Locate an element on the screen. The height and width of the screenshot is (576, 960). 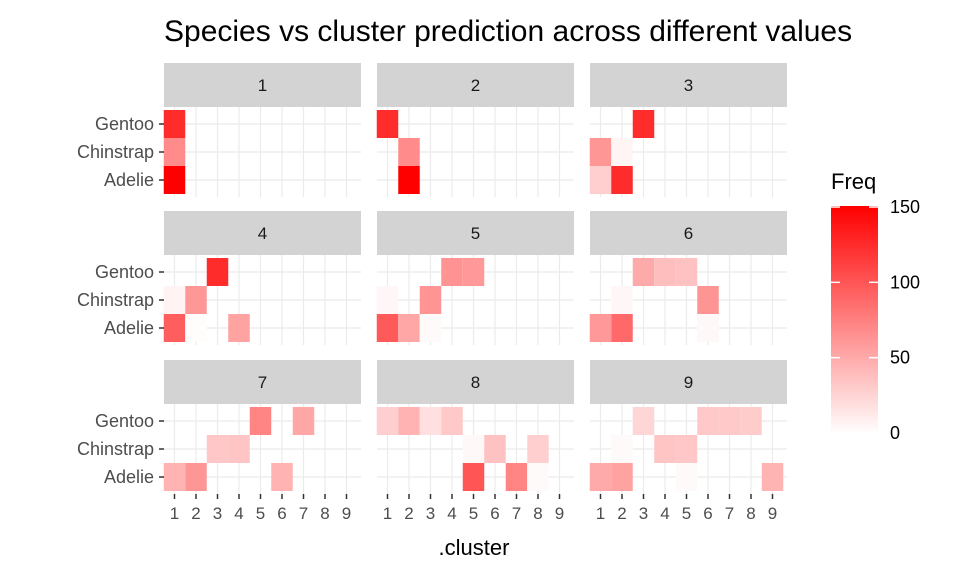
legend-tick-label: 150 is located at coordinates (905, 207).